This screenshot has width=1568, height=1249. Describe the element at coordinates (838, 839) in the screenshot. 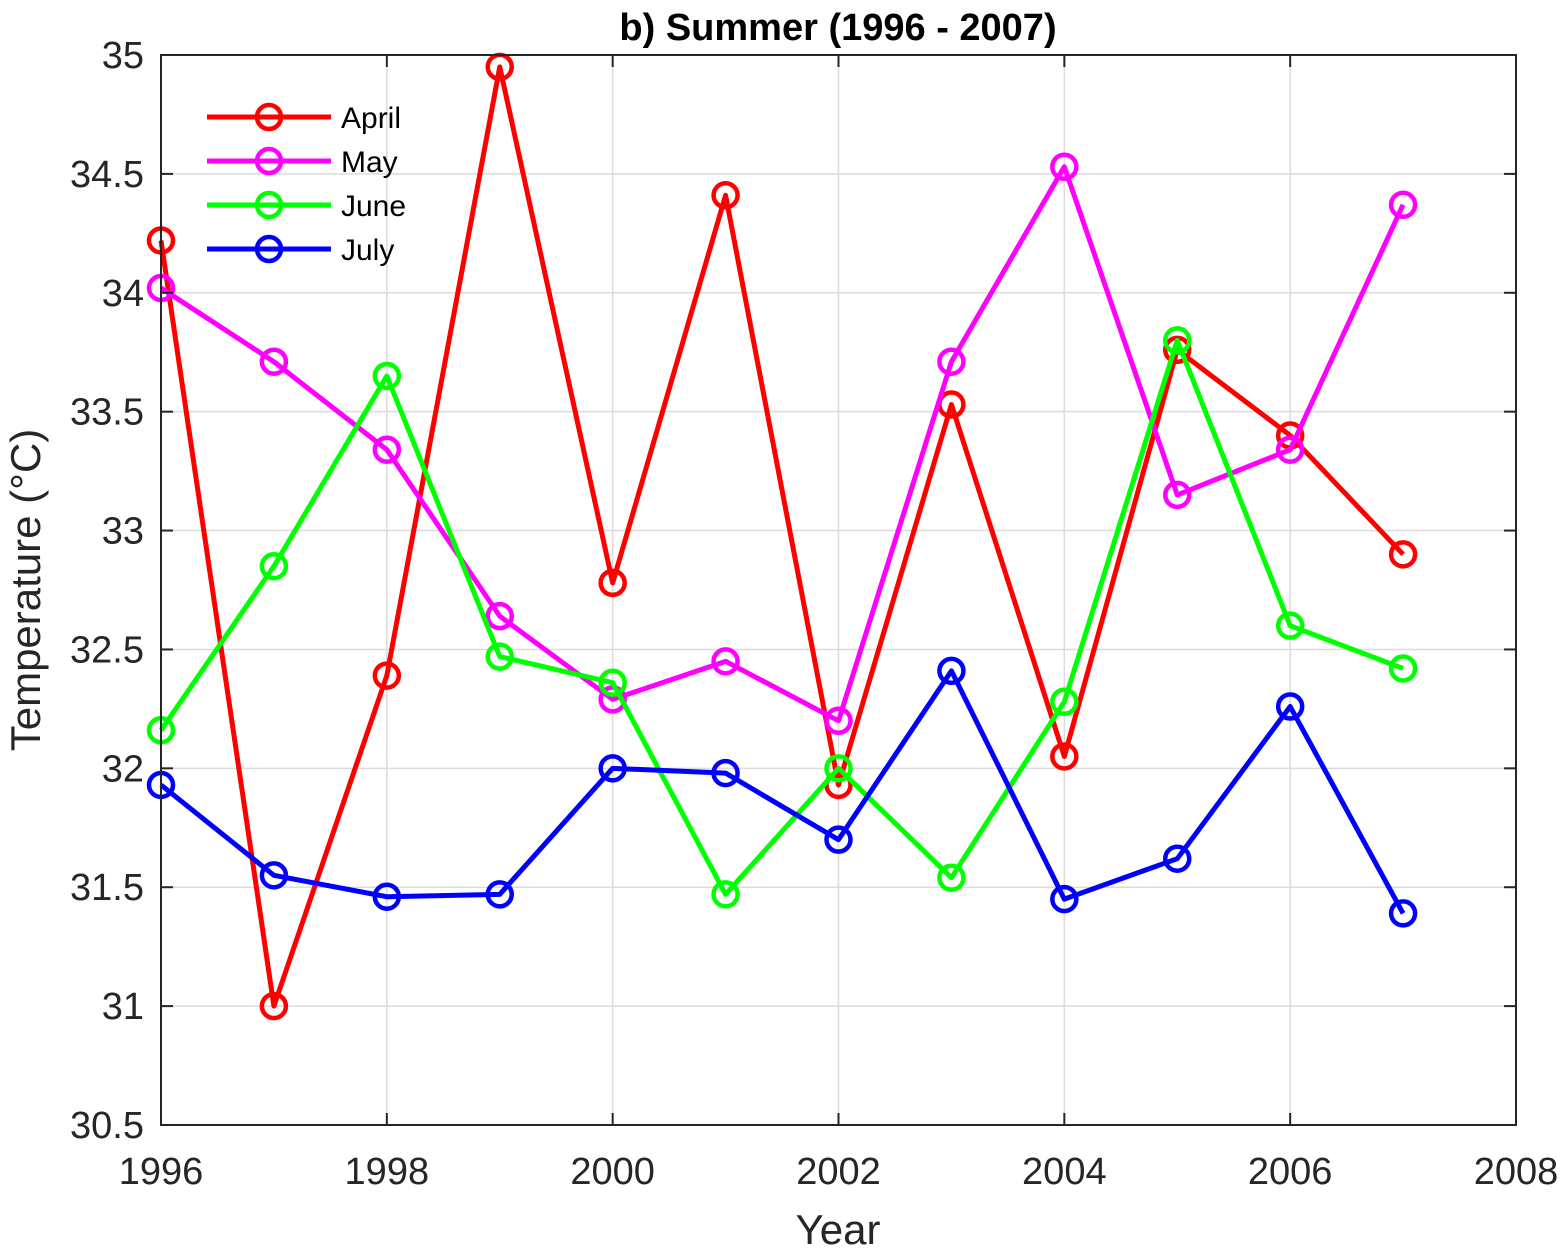

I see `data-point-july-2002` at that location.